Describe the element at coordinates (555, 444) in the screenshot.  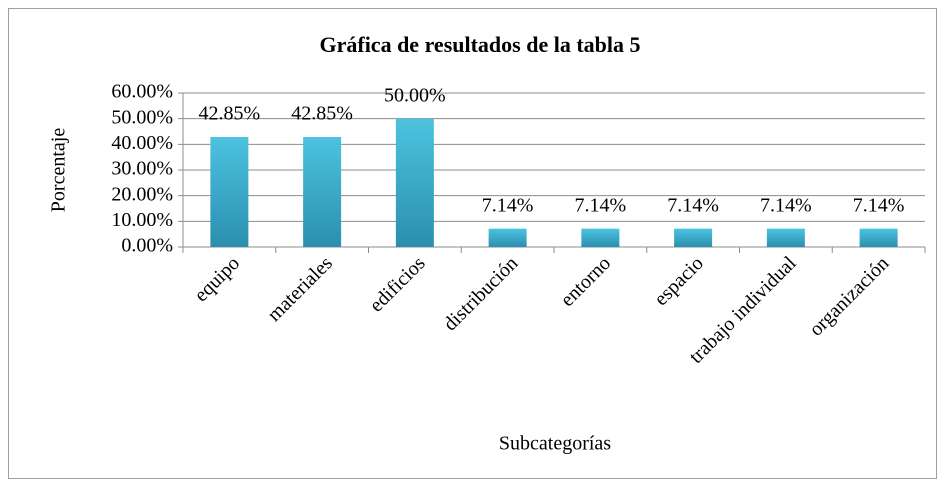
I see `x-axis-title: Subcategorías` at that location.